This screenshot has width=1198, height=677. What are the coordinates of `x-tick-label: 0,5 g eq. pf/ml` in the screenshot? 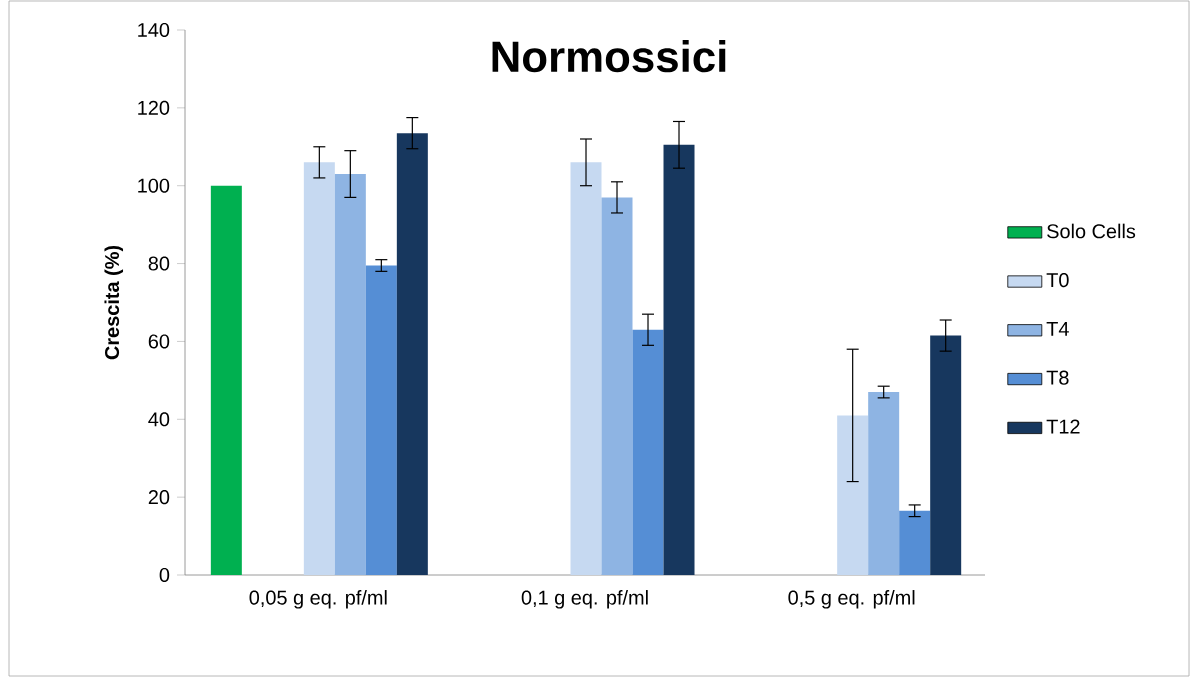 It's located at (851, 599).